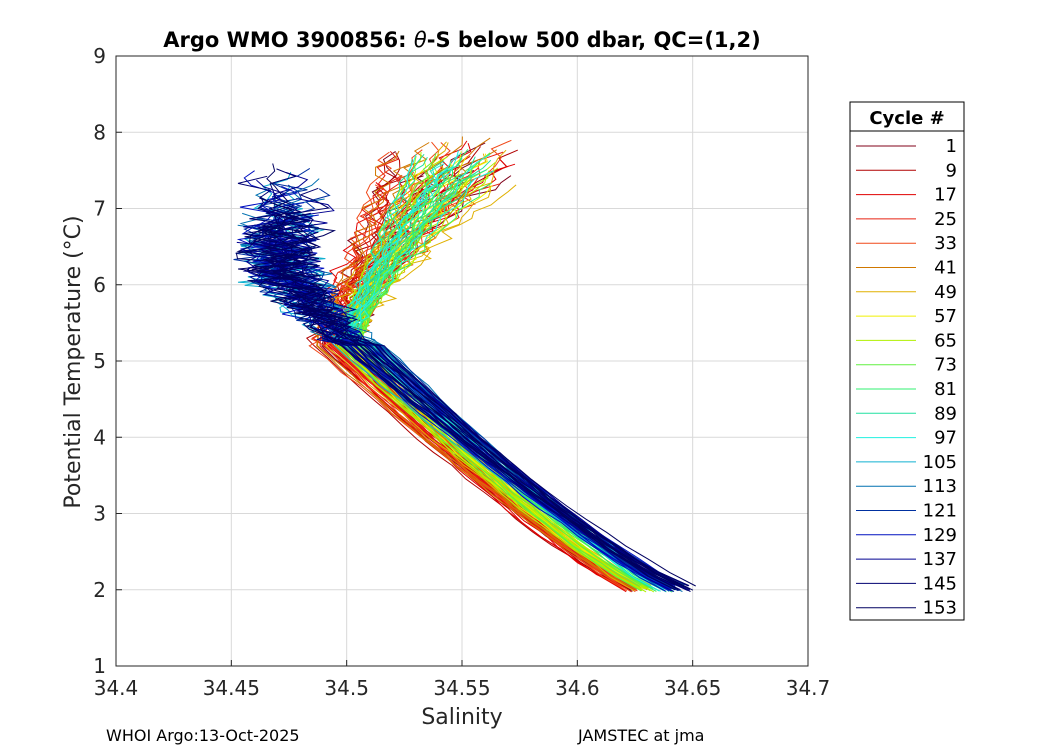  I want to click on legend-label-137: 137, so click(940, 559).